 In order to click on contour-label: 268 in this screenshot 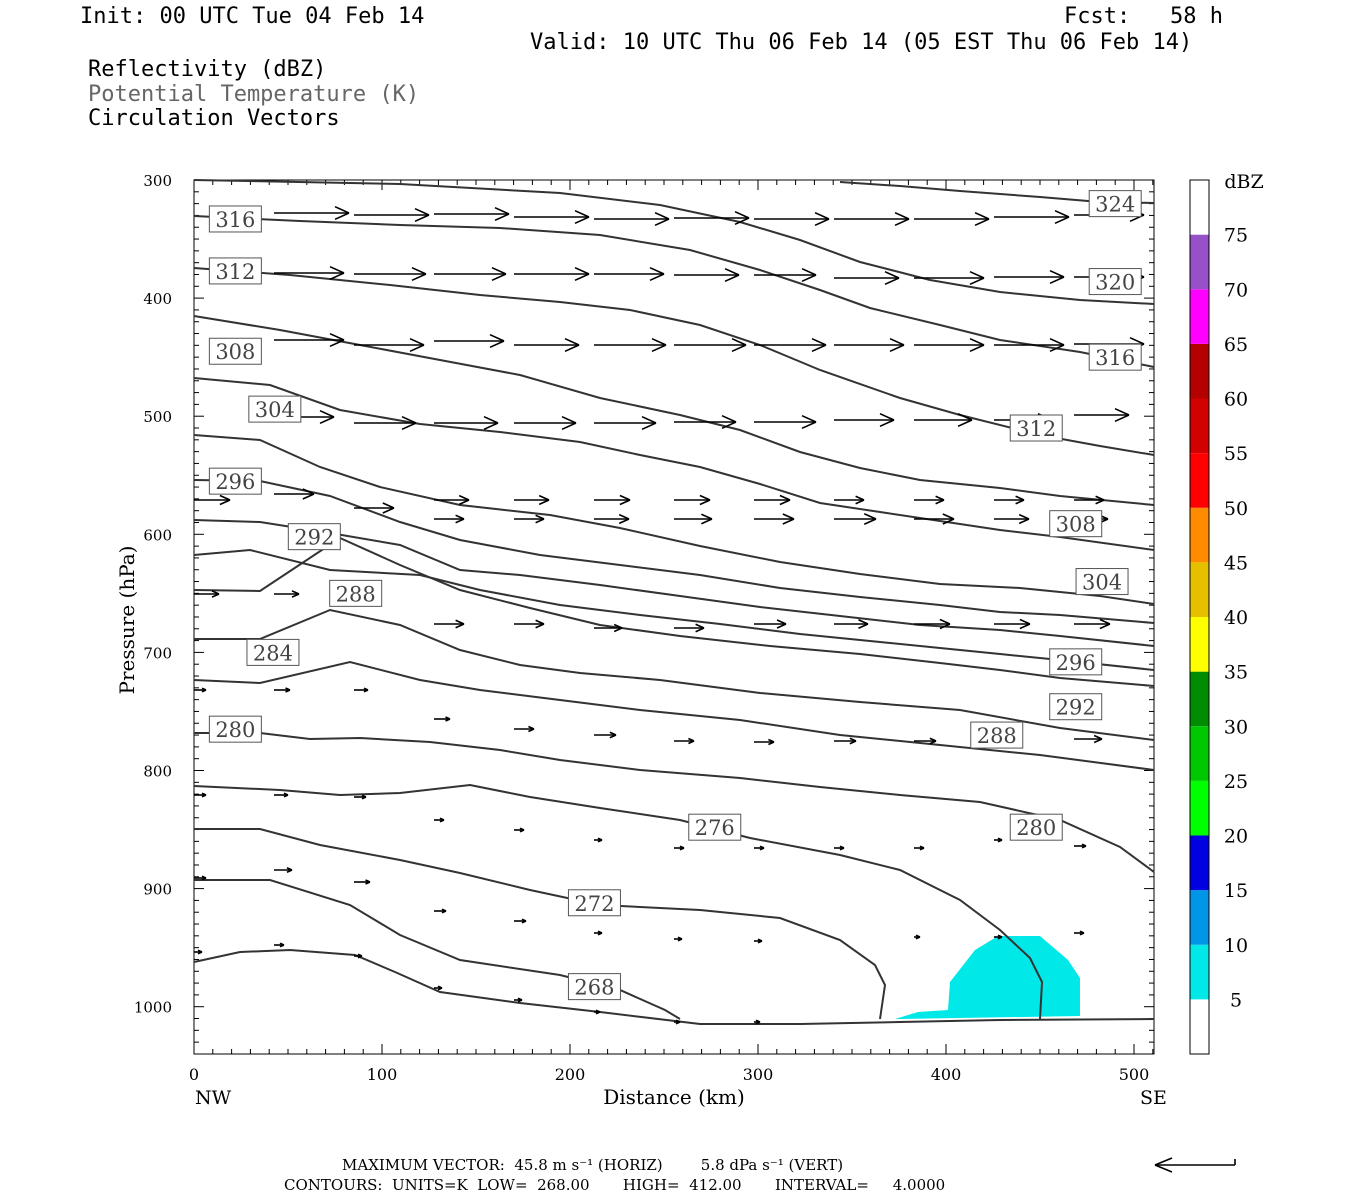, I will do `click(594, 987)`.